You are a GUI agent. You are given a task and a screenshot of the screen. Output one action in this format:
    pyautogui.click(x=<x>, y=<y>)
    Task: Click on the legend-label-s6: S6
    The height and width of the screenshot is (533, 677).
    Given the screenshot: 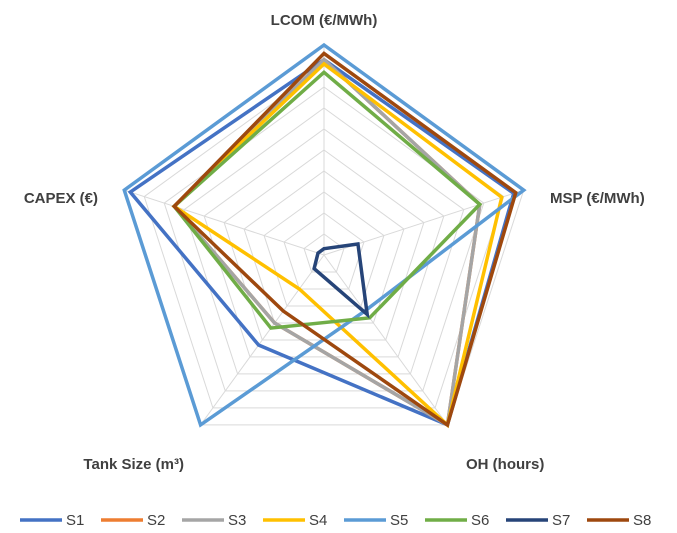 What is the action you would take?
    pyautogui.click(x=480, y=520)
    